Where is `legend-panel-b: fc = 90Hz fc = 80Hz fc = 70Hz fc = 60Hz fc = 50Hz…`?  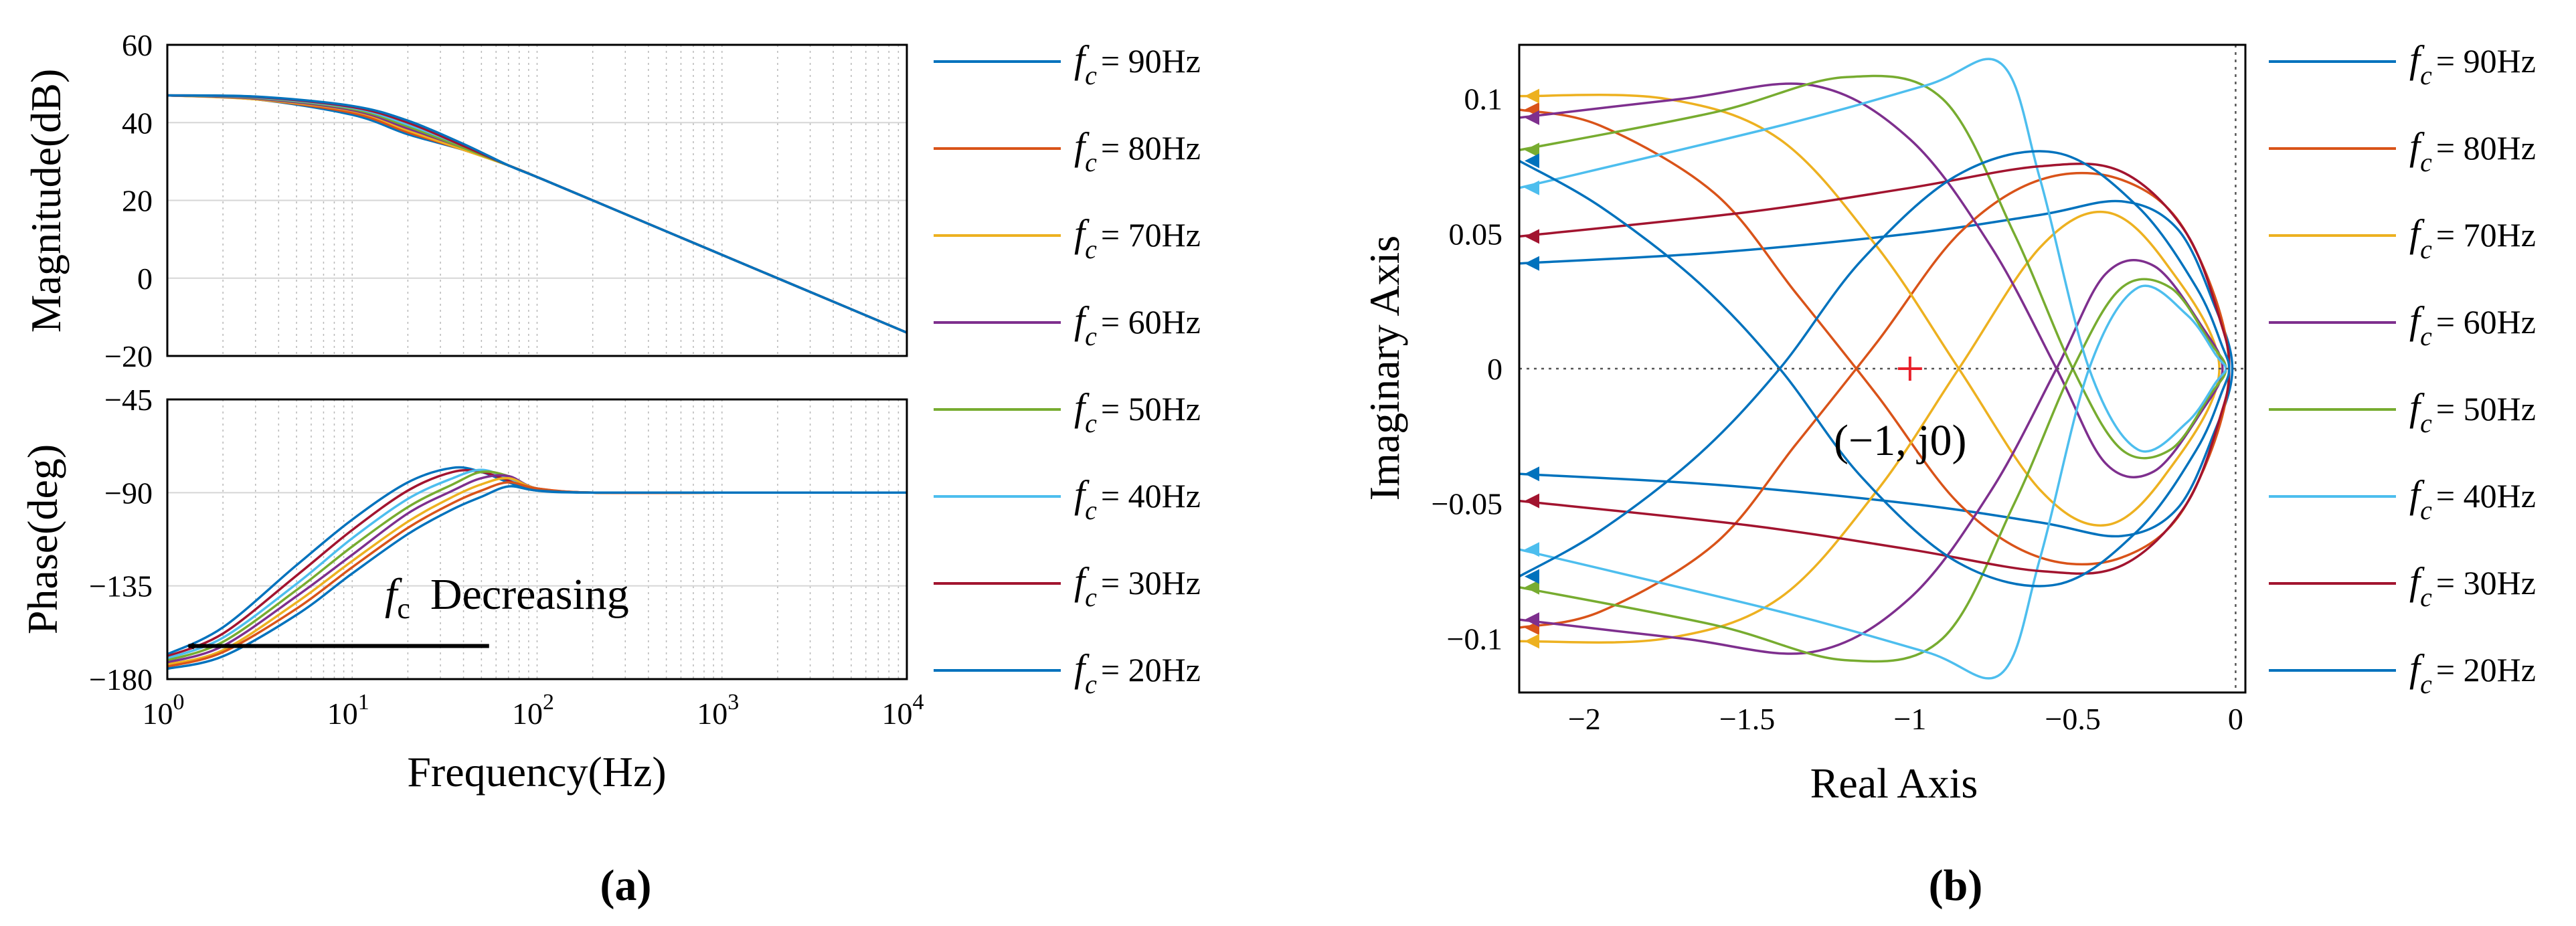
legend-panel-b: fc = 90Hz fc = 80Hz fc = 70Hz fc = 60Hz fc = 50Hz… is located at coordinates (2402, 368).